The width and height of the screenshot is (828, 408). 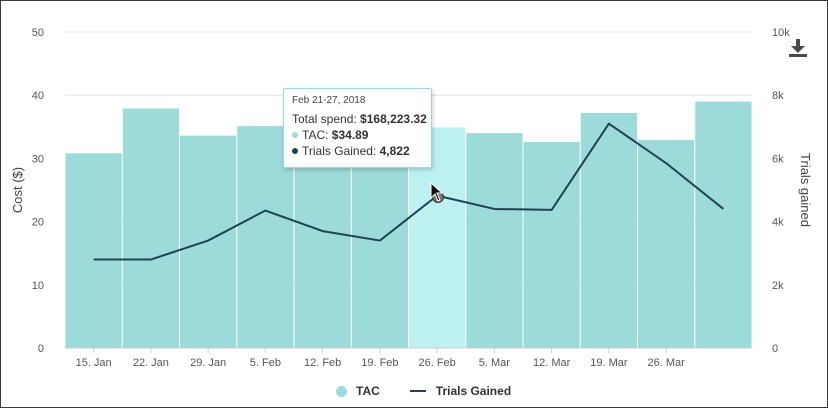 What do you see at coordinates (436, 363) in the screenshot?
I see `x-tick-label: 26. Feb` at bounding box center [436, 363].